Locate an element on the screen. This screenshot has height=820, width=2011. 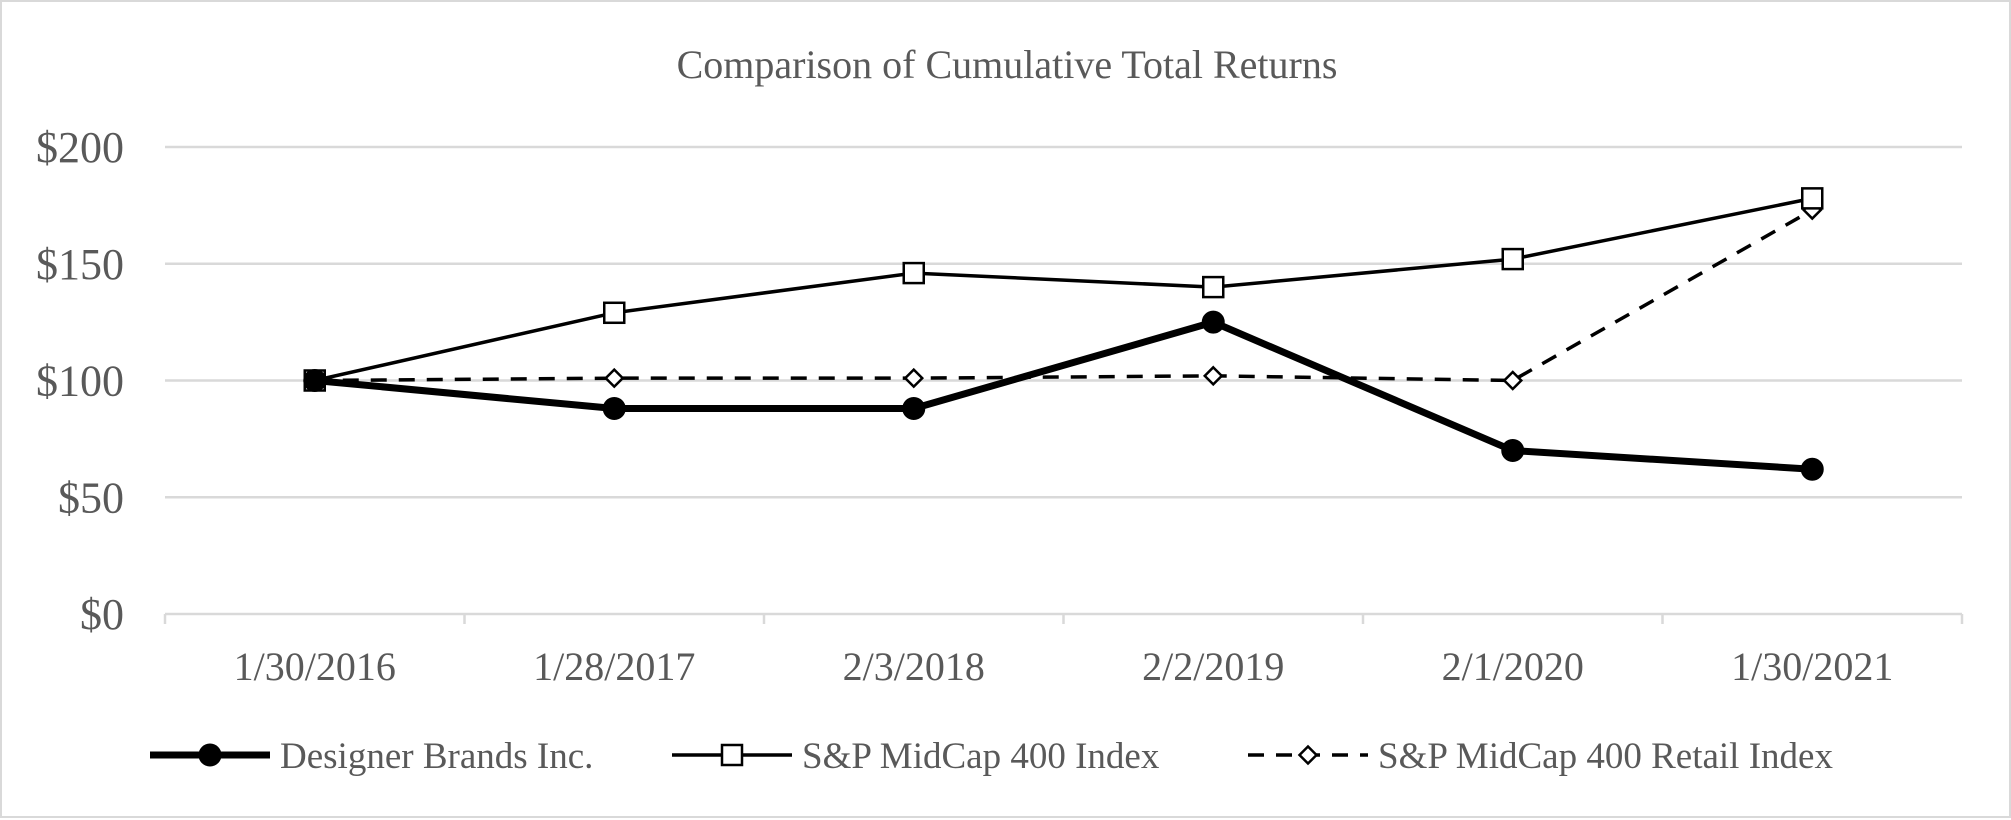
chart-title: Comparison of Cumulative Total Returns is located at coordinates (1007, 64).